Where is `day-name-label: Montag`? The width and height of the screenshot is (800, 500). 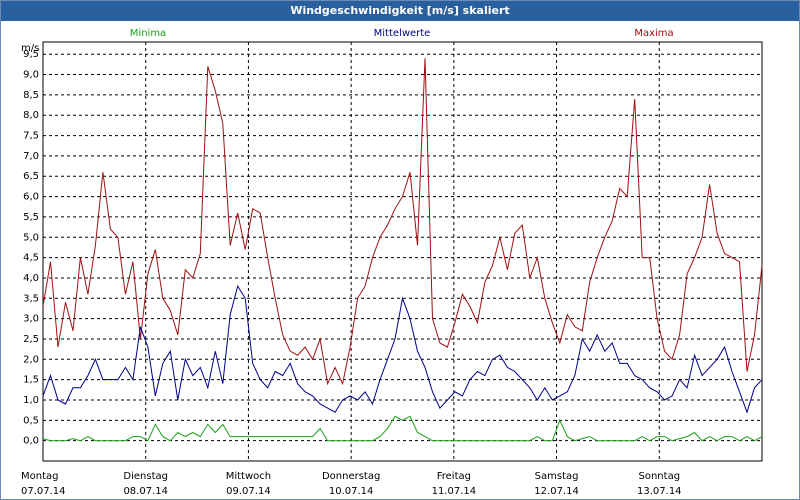 day-name-label: Montag is located at coordinates (39, 476).